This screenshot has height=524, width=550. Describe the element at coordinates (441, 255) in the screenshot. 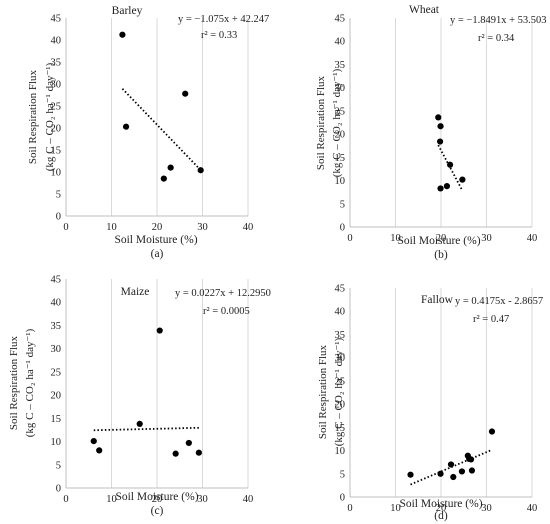

I see `panel-label: (b)` at that location.